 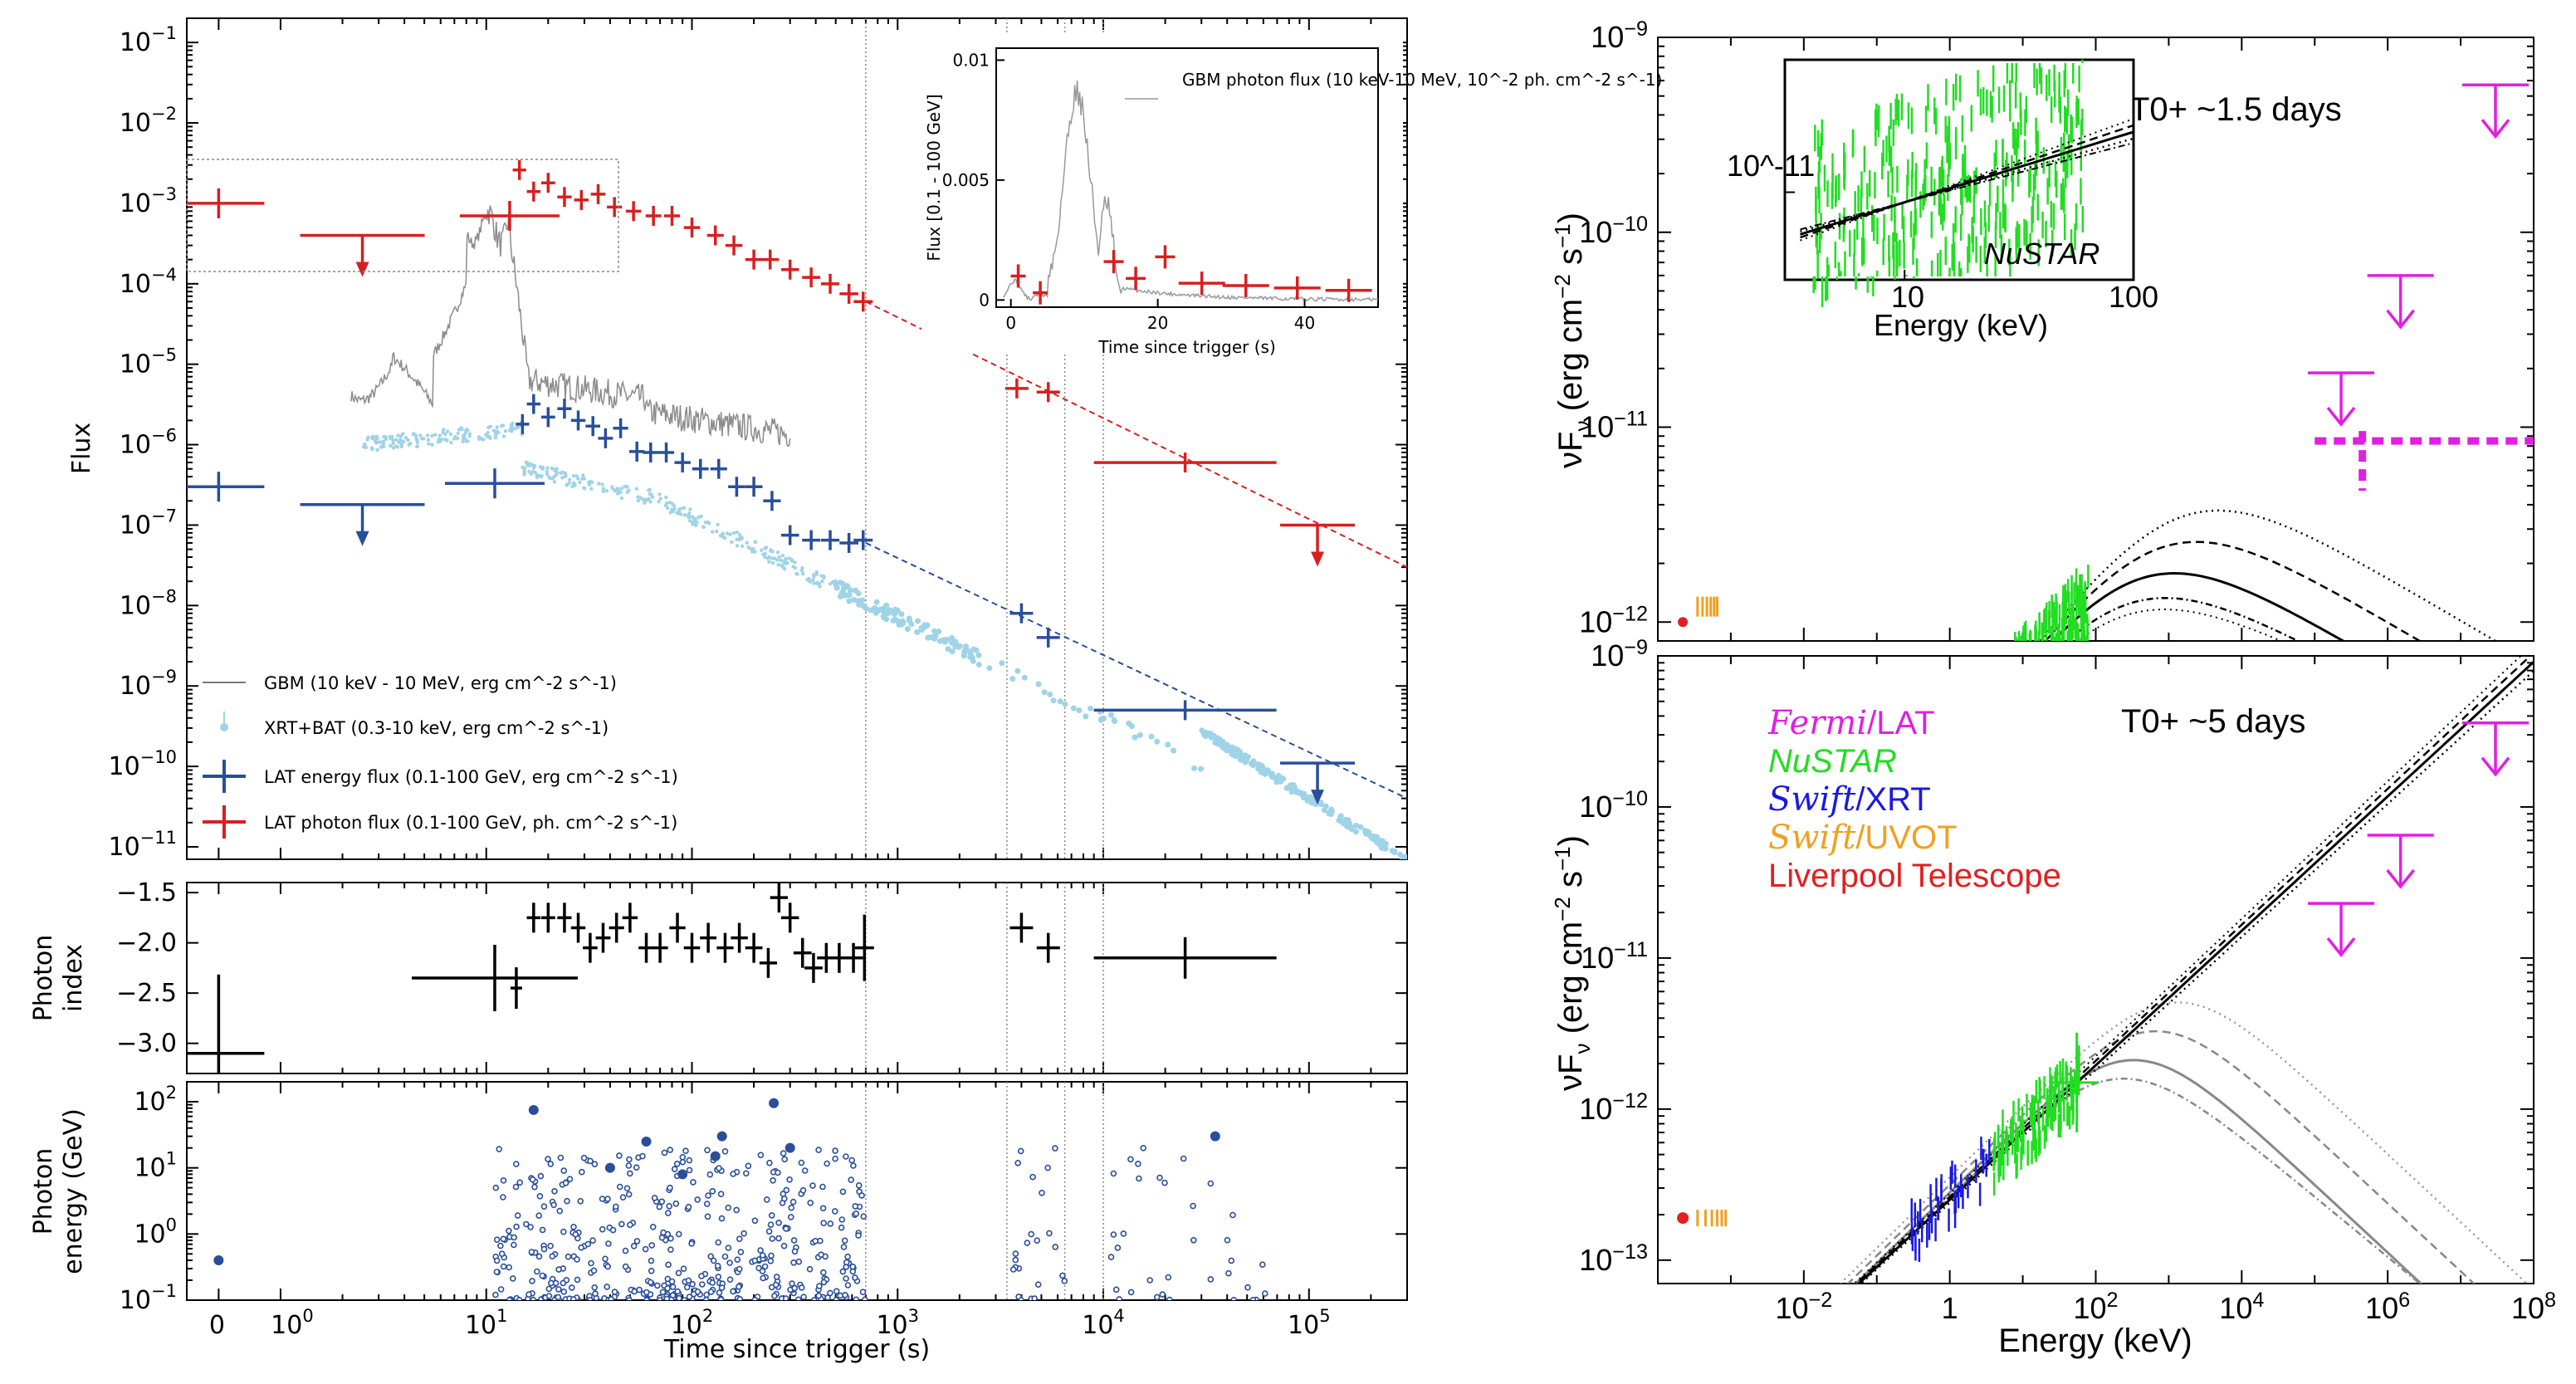 I want to click on fermi-ul, so click(x=2341, y=399).